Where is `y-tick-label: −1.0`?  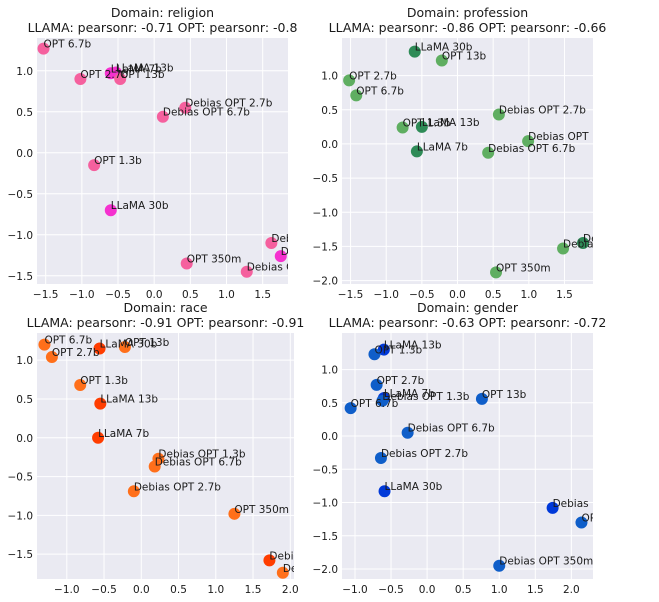
y-tick-label: −1.0 is located at coordinates (326, 504).